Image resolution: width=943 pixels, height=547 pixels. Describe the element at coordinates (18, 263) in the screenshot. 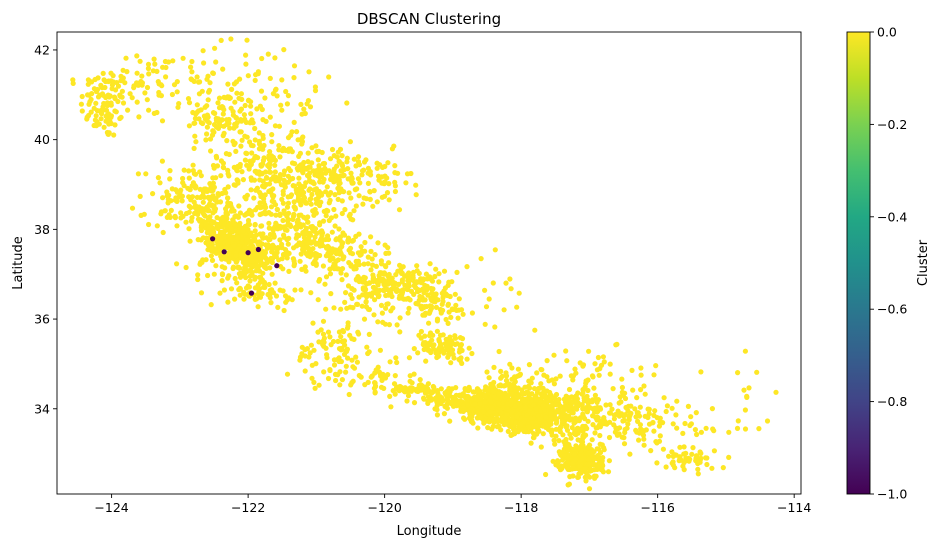

I see `y-axis-label: Latitude` at that location.